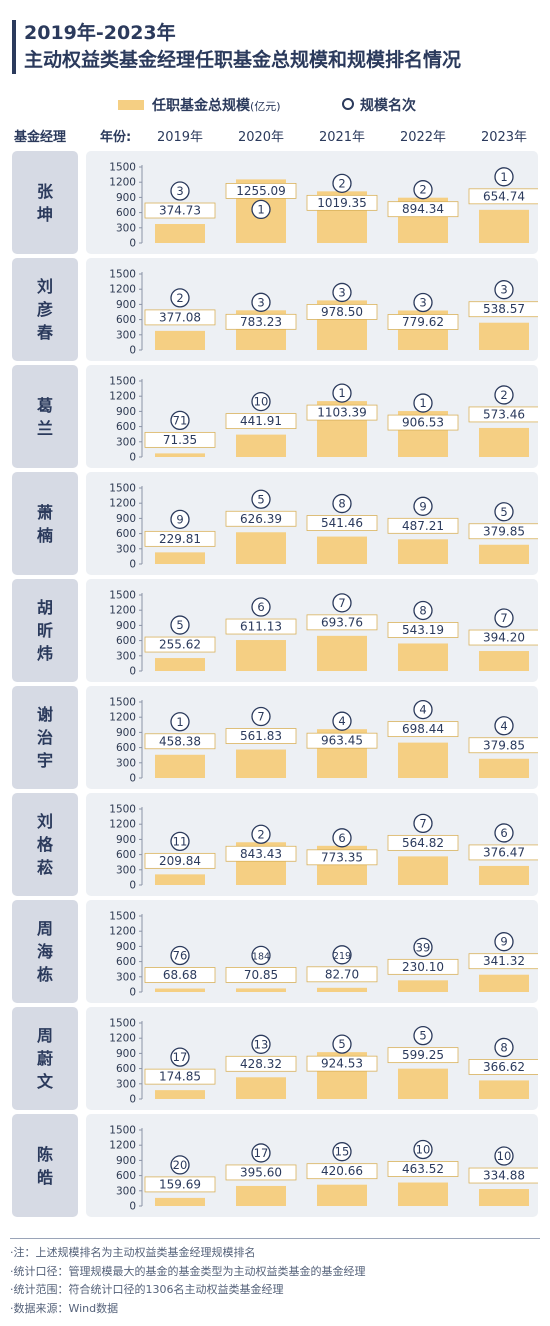  What do you see at coordinates (122, 825) in the screenshot?
I see `y-tick-label: 1200` at bounding box center [122, 825].